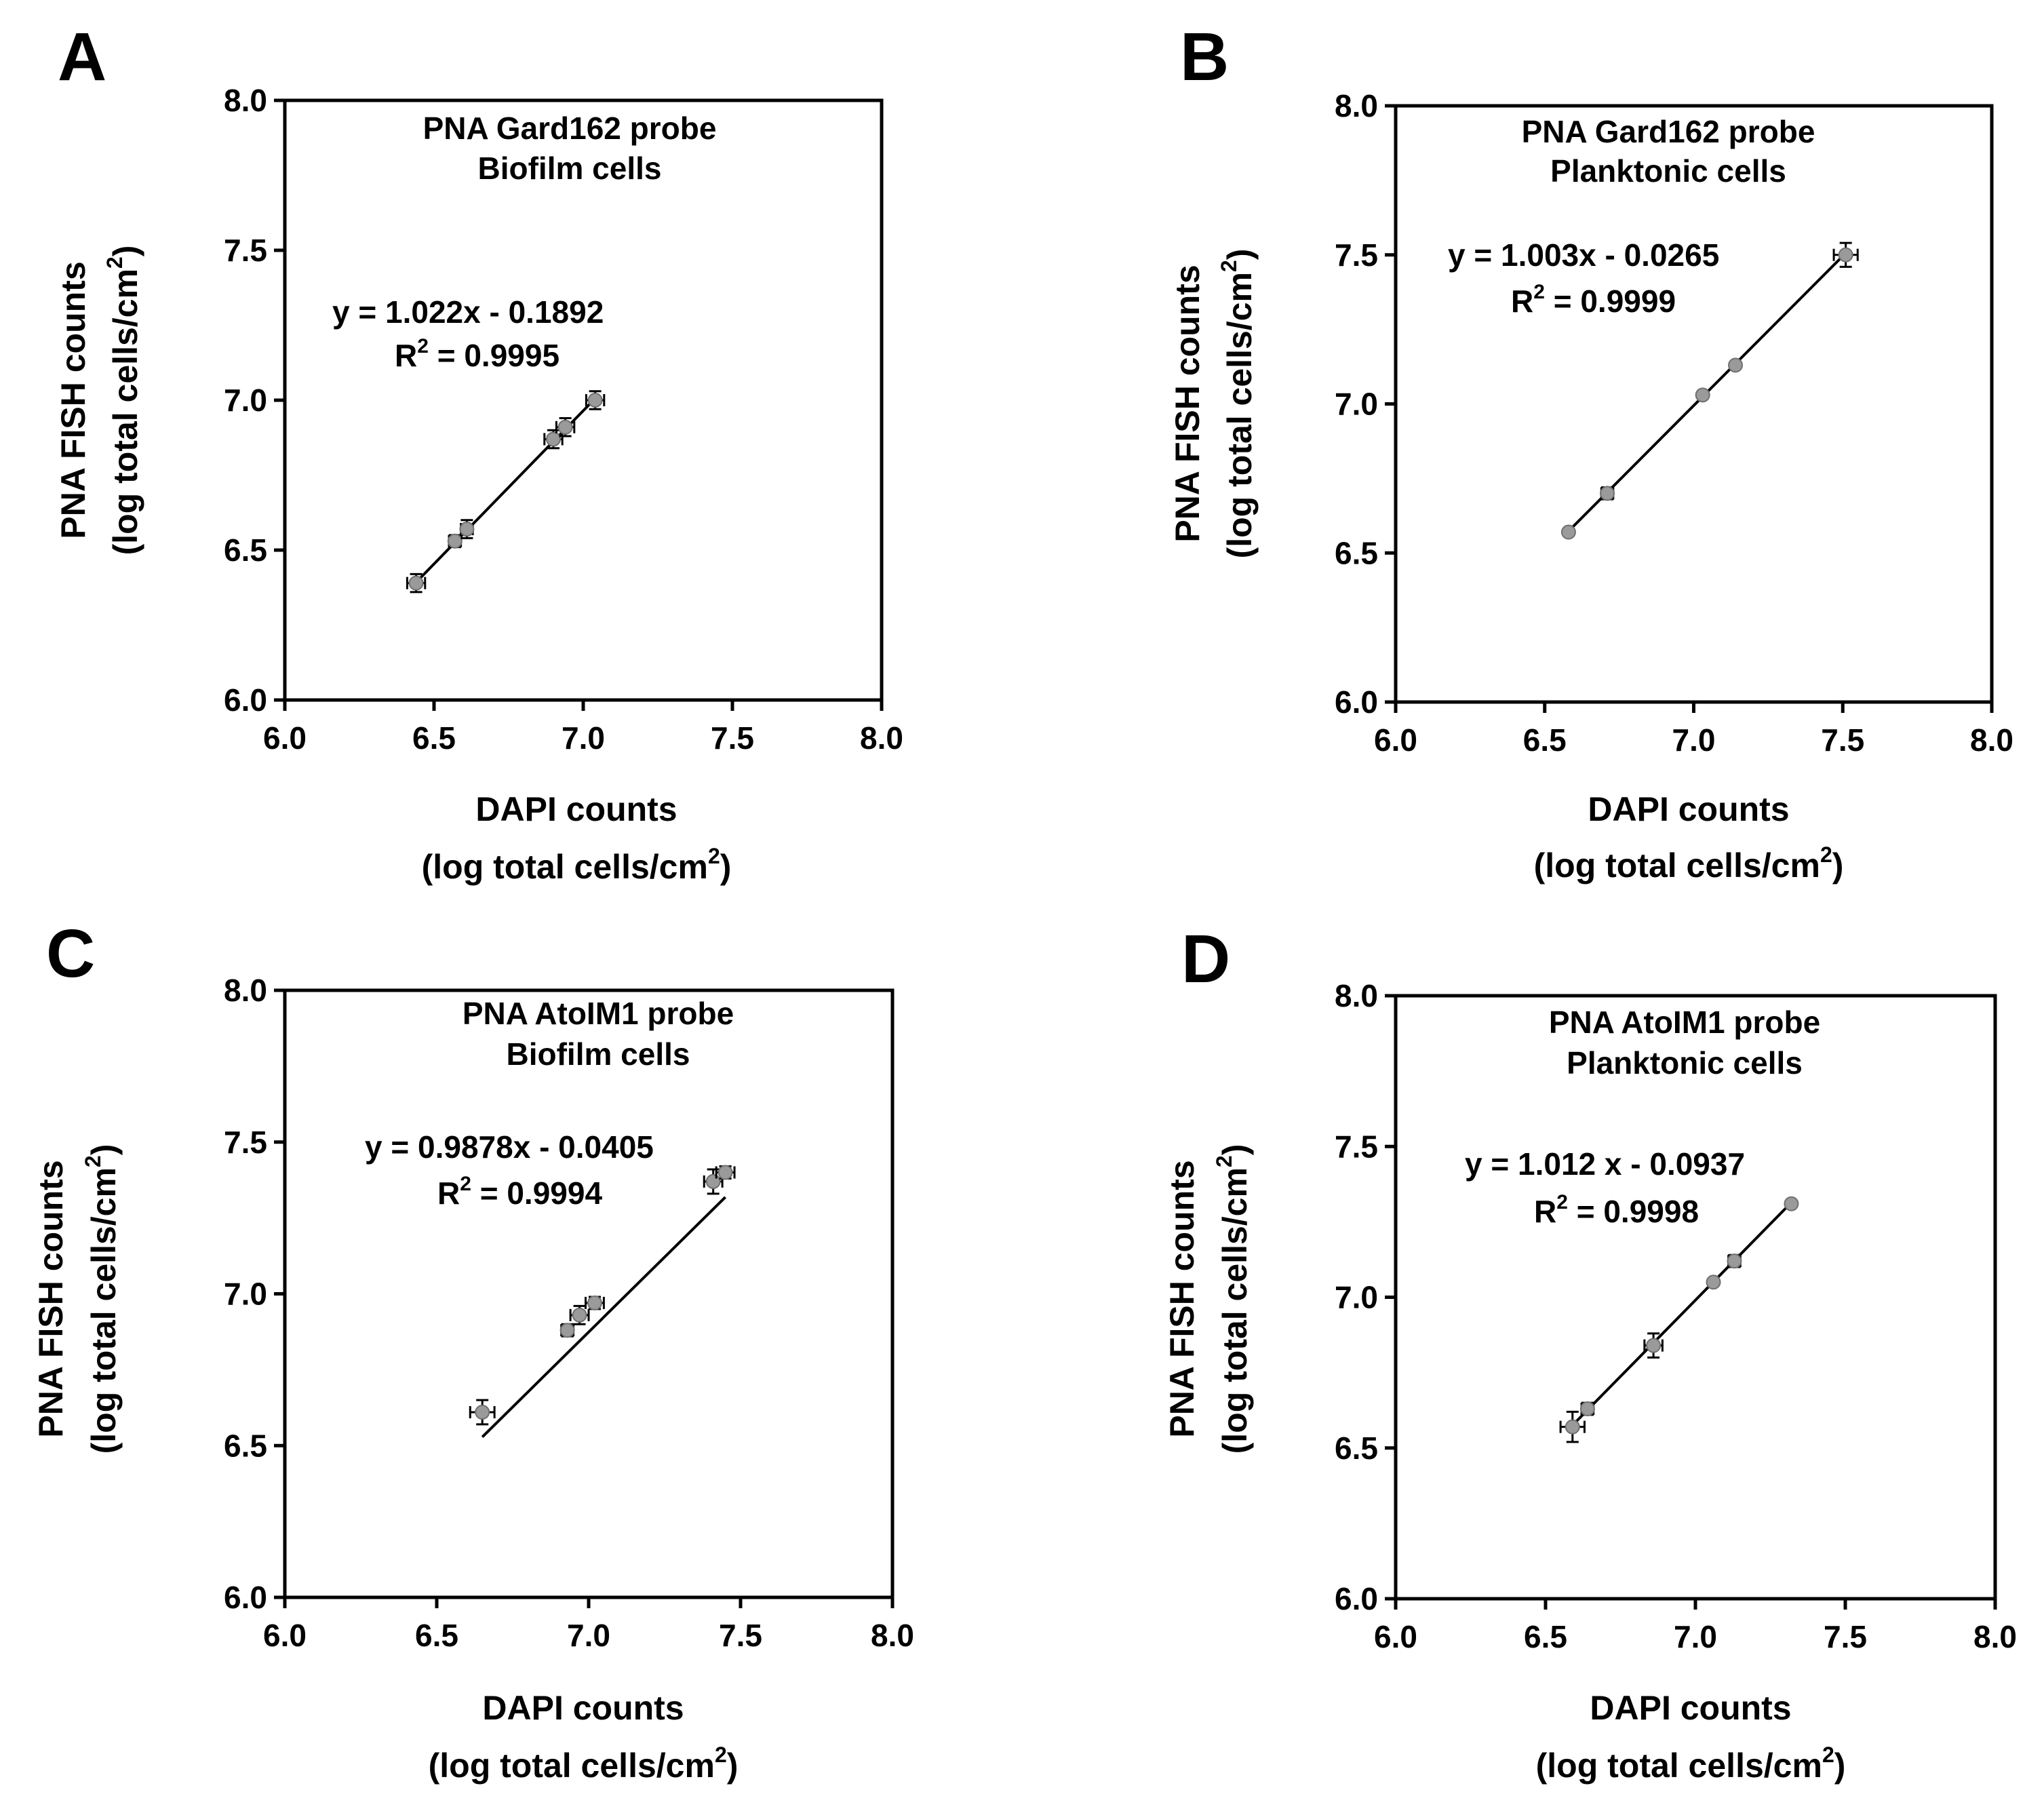 This screenshot has height=1809, width=2044. I want to click on r-squared: R2 = 0.9998, so click(1616, 1210).